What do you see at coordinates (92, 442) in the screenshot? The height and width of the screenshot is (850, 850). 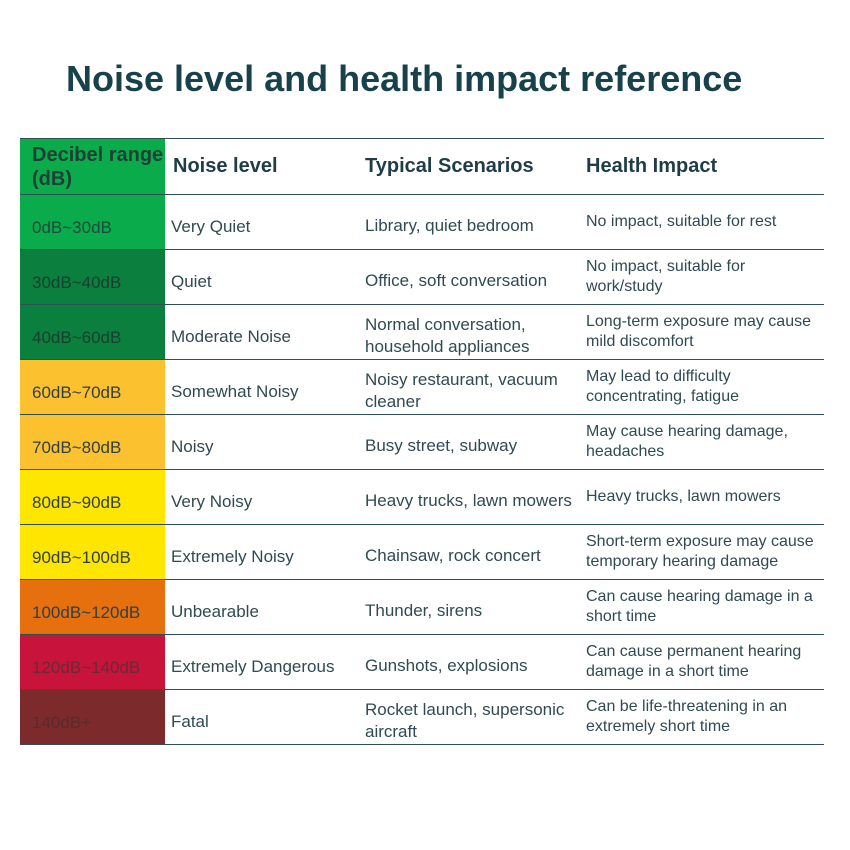 I see `decibel-range-cell: 70dB~80dB` at bounding box center [92, 442].